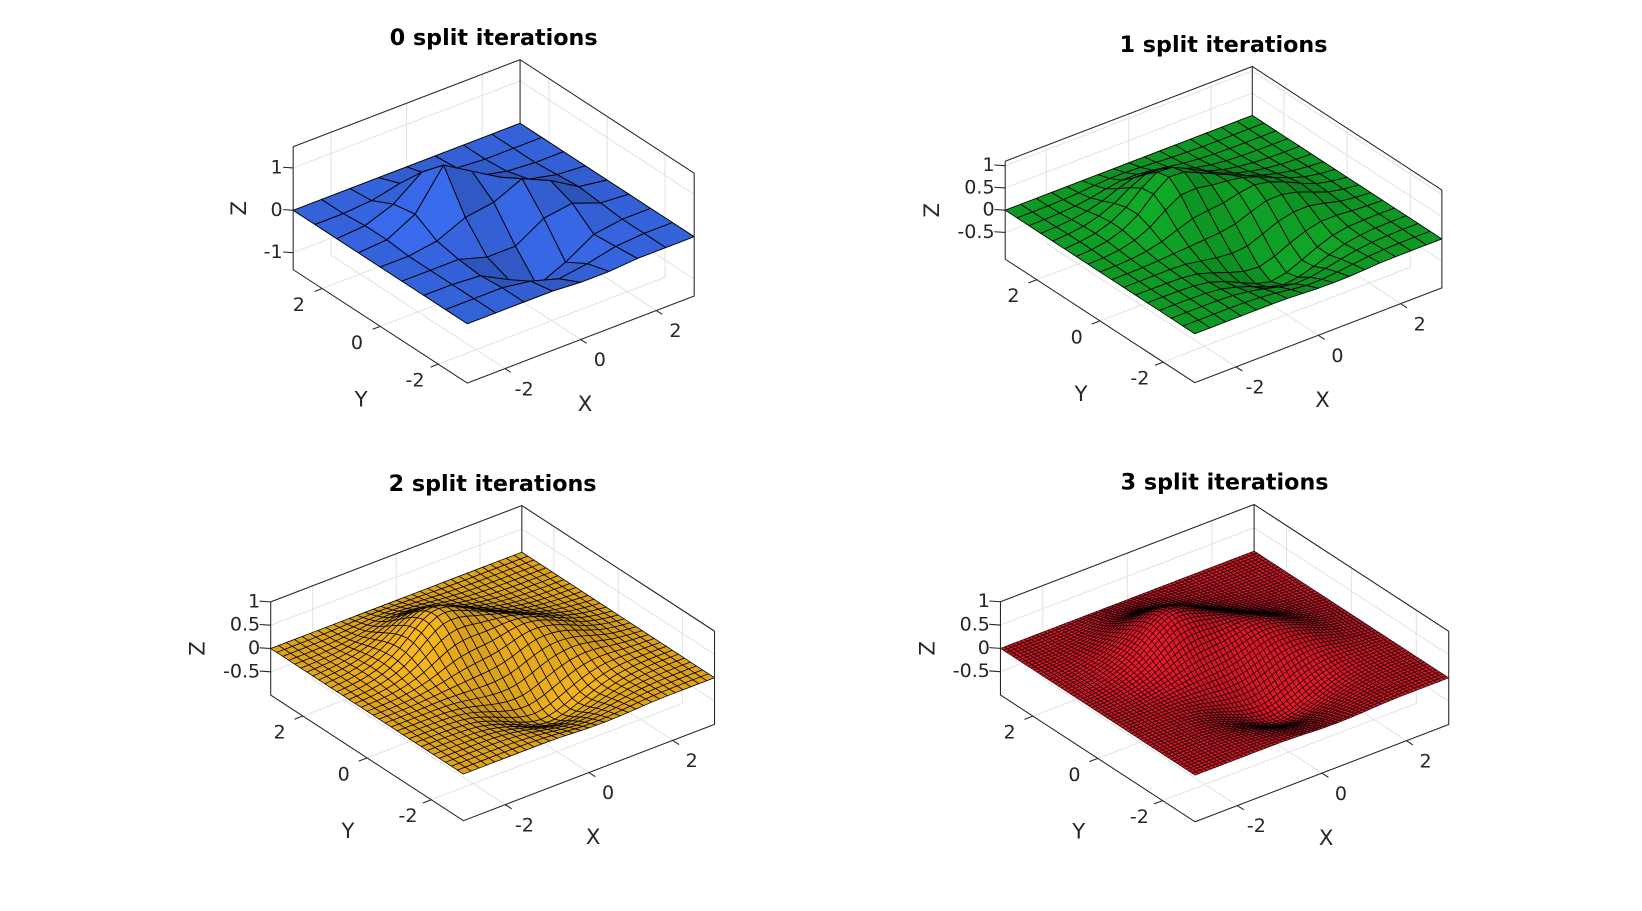 Image resolution: width=1642 pixels, height=911 pixels. What do you see at coordinates (494, 38) in the screenshot?
I see `subplot-title: 0 split iterations` at bounding box center [494, 38].